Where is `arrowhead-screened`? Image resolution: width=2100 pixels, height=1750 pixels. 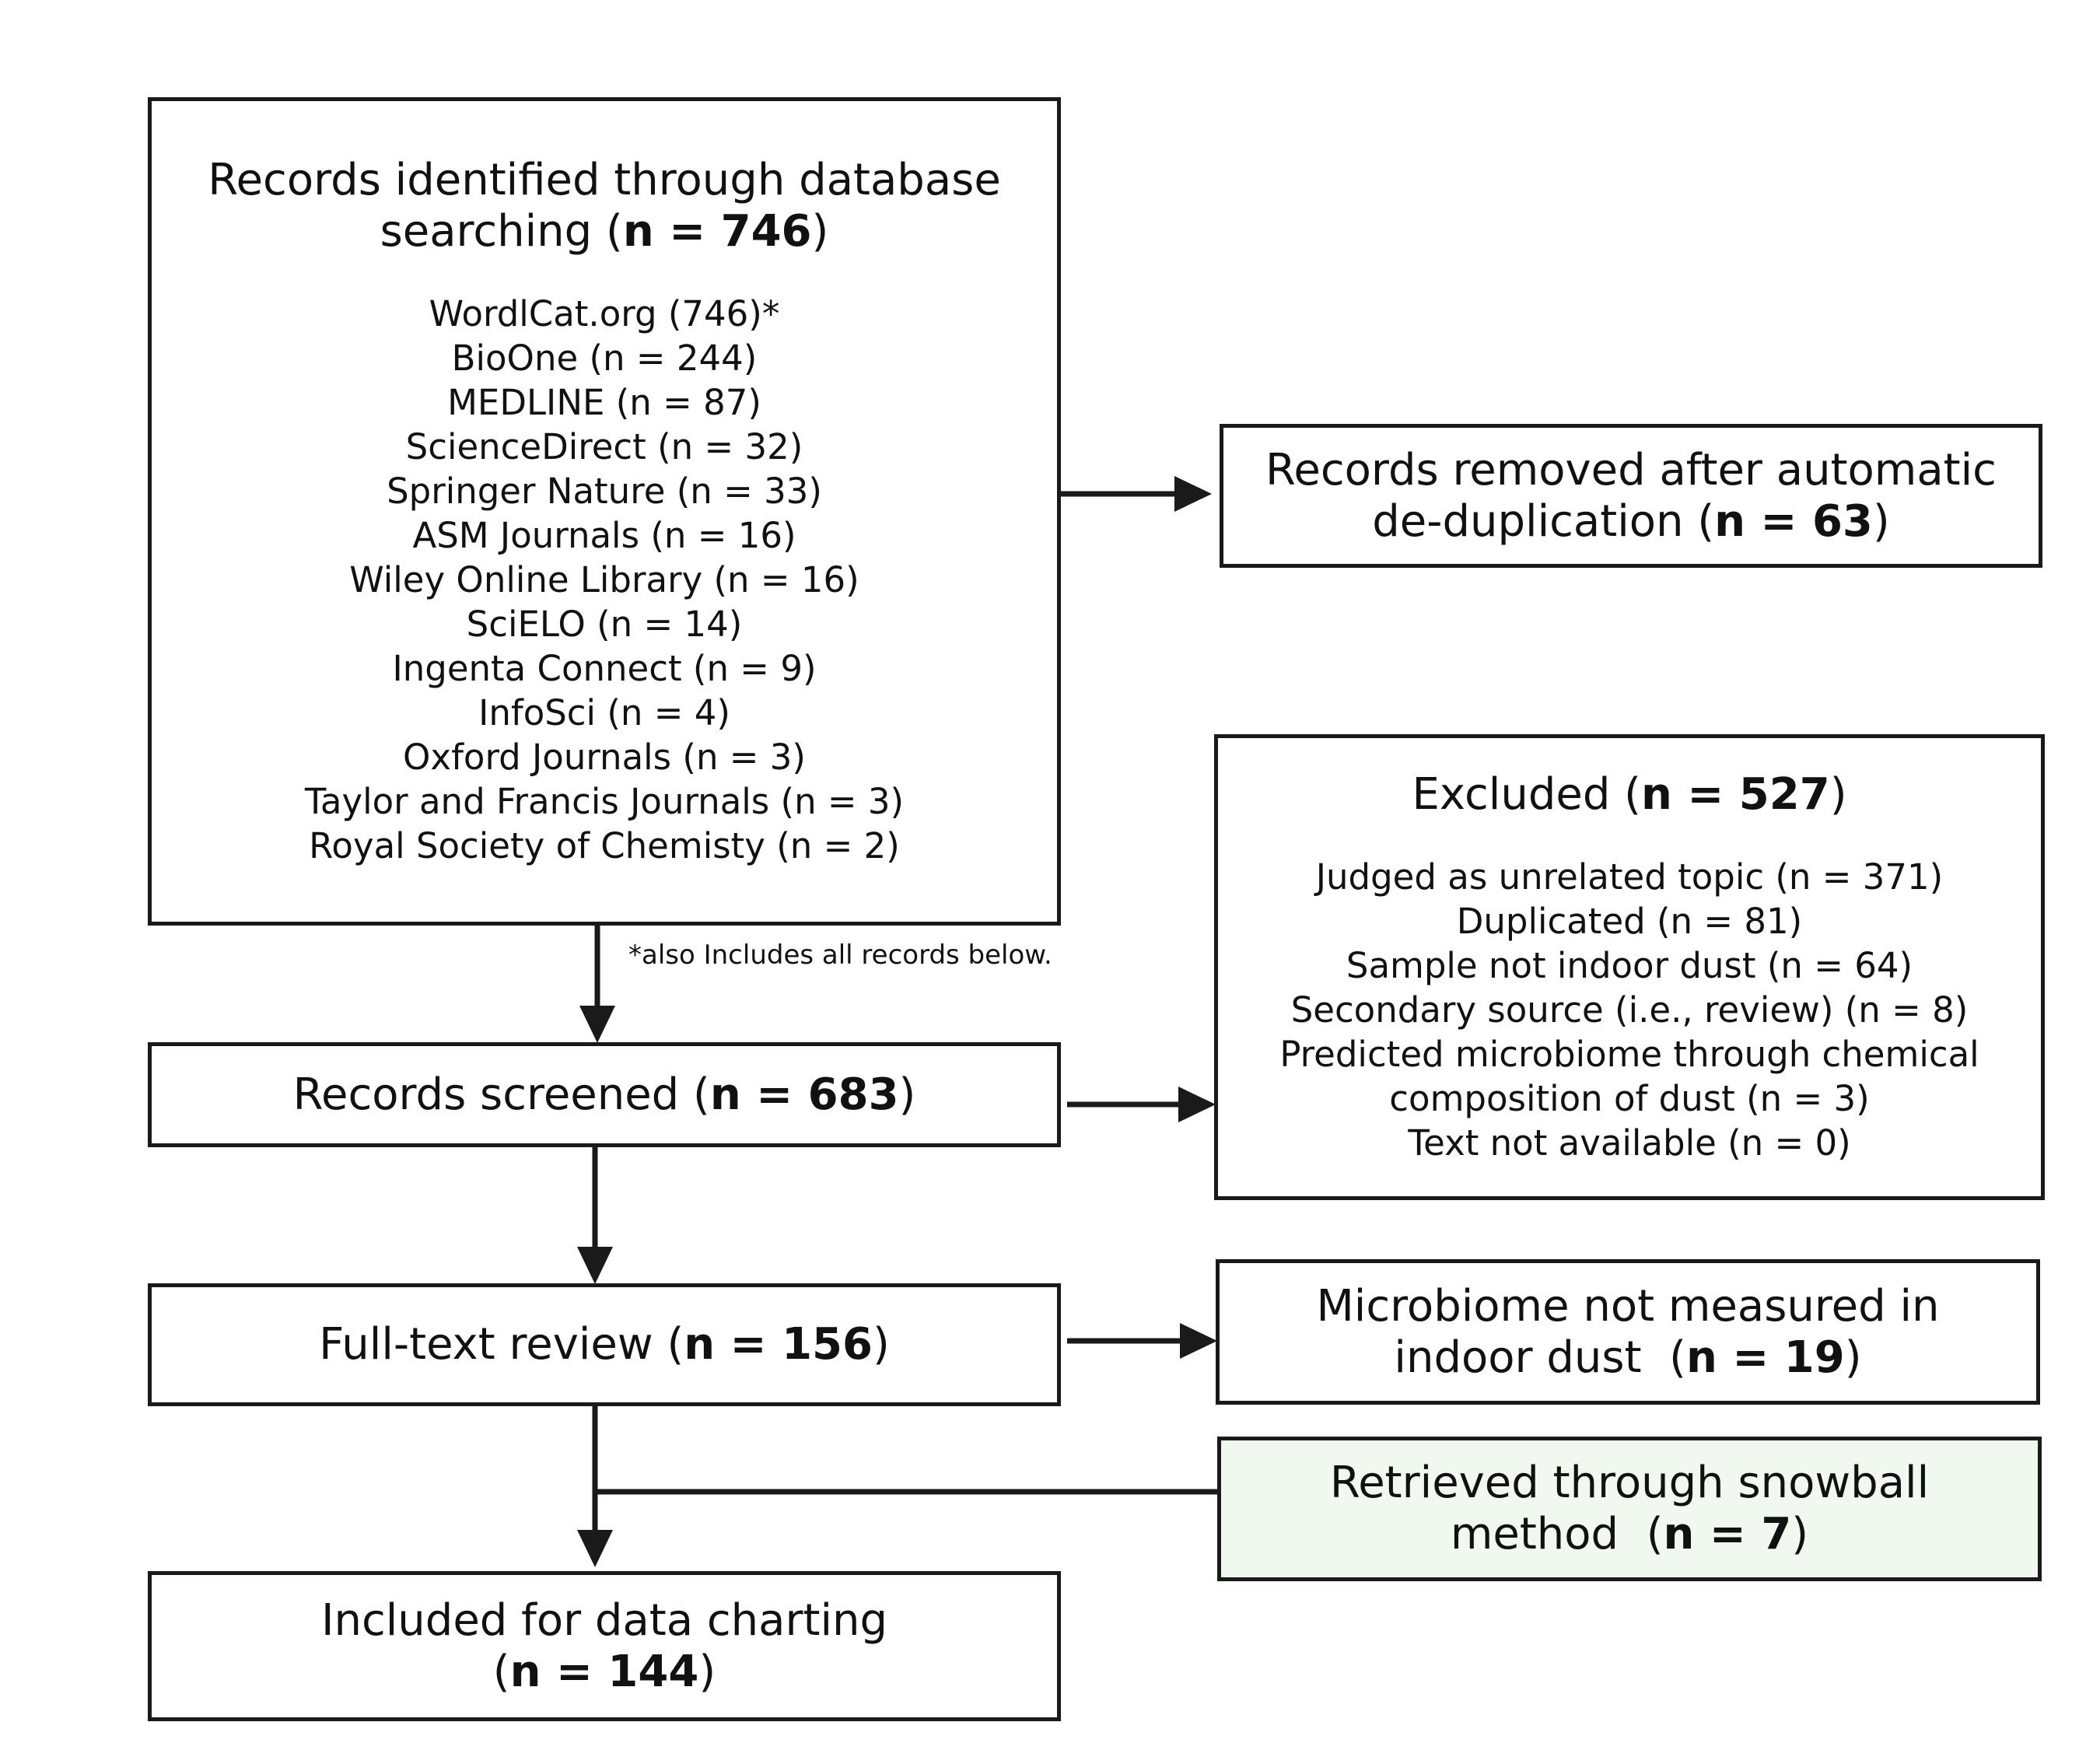 arrowhead-screened is located at coordinates (597, 1024).